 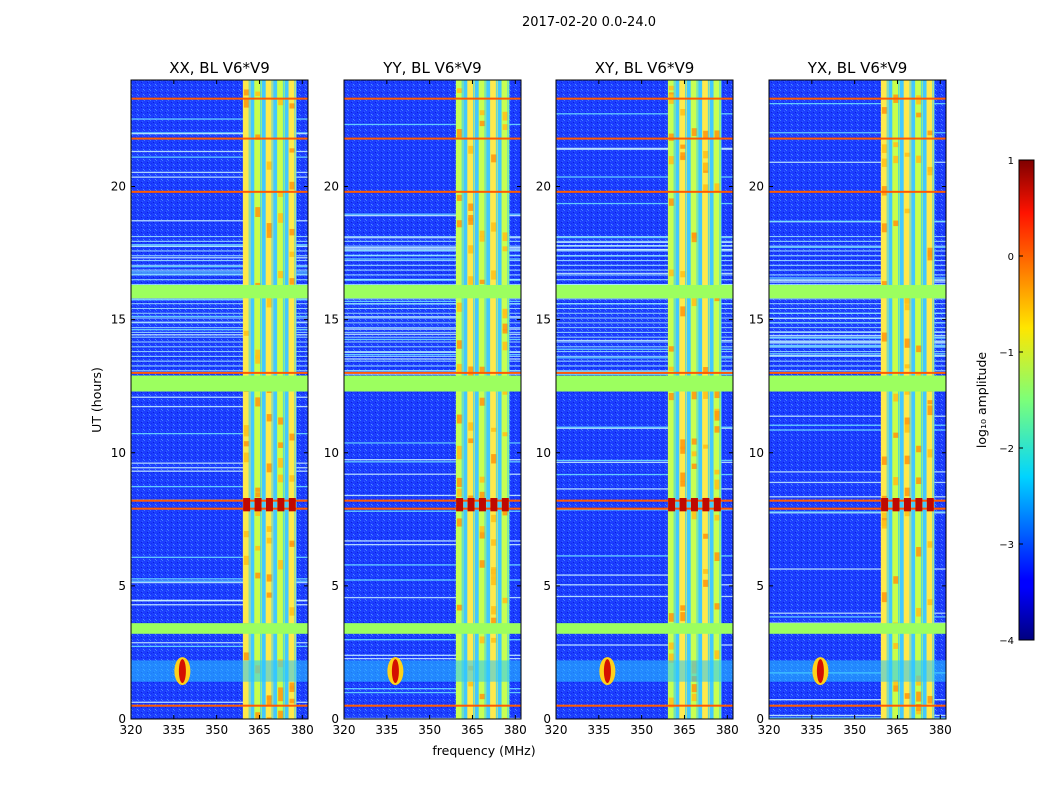 I want to click on burst-core, so click(x=182, y=671).